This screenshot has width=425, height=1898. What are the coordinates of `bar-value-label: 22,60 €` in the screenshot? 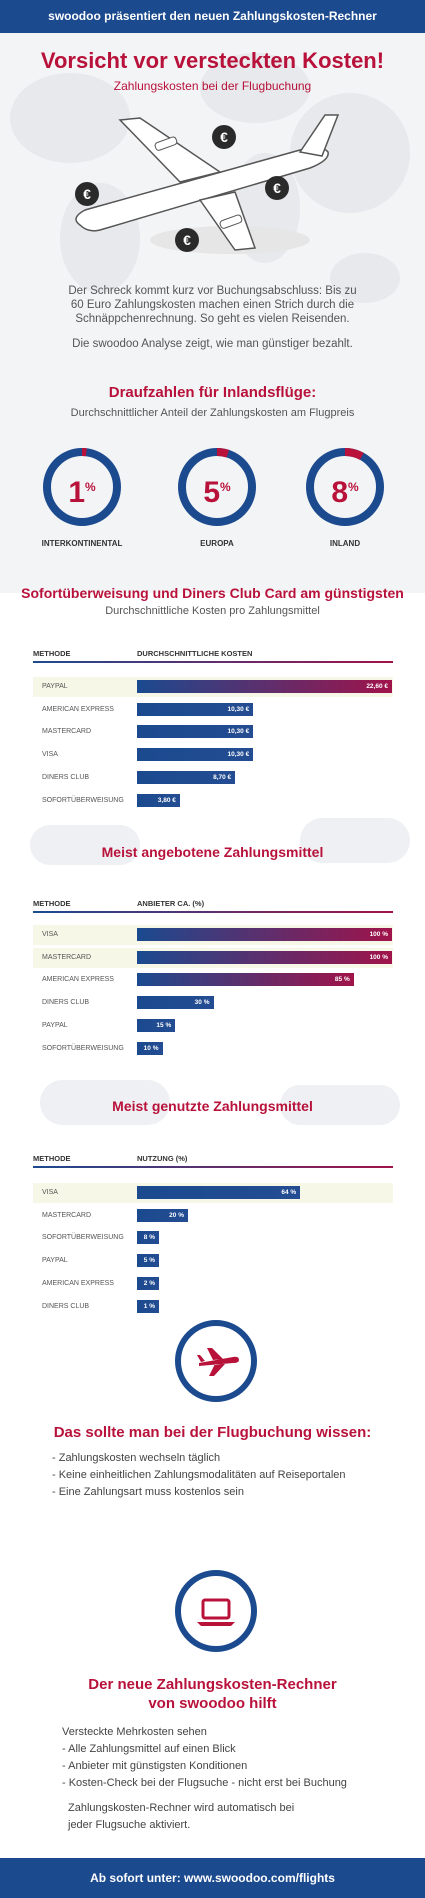 It's located at (377, 686).